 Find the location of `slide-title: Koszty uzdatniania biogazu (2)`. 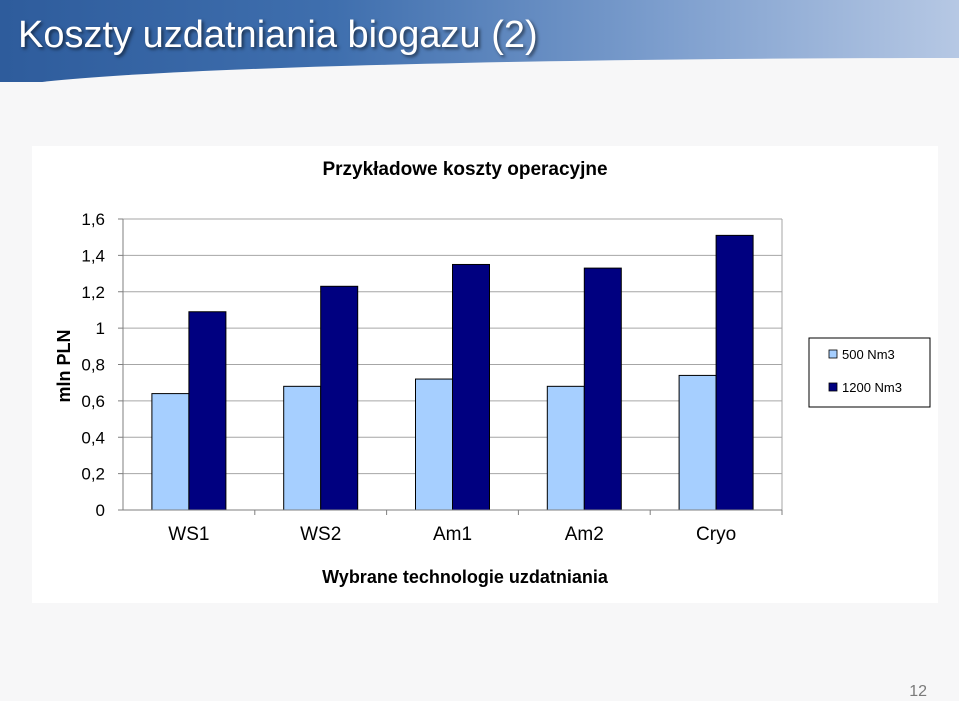

slide-title: Koszty uzdatniania biogazu (2) is located at coordinates (278, 35).